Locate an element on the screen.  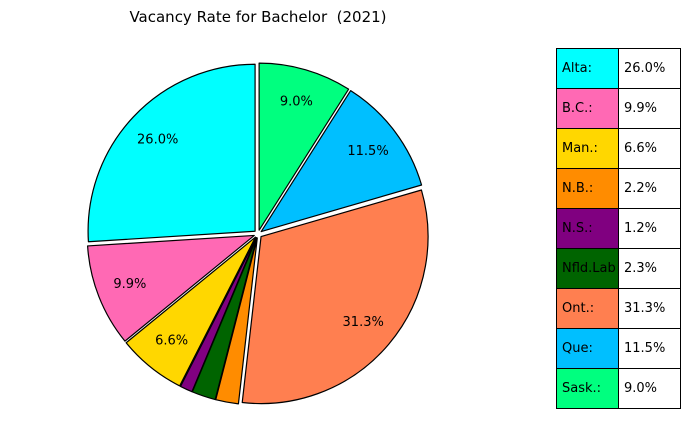
legend-label: Nfld.Lab is located at coordinates (587, 268).